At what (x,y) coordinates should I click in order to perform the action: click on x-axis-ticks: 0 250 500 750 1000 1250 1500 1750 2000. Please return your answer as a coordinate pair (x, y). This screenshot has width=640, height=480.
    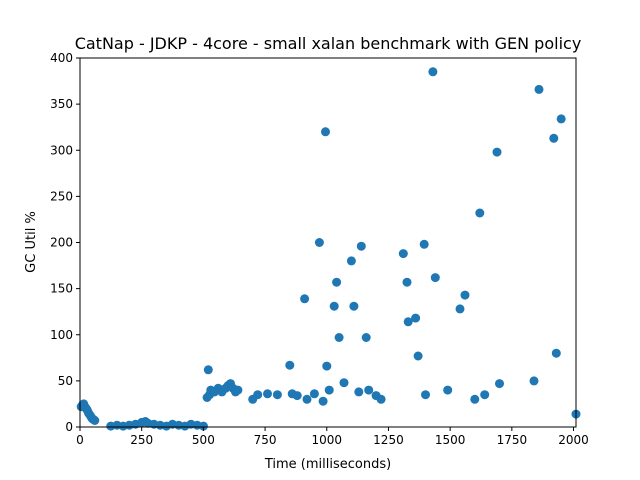
    Looking at the image, I should click on (332, 437).